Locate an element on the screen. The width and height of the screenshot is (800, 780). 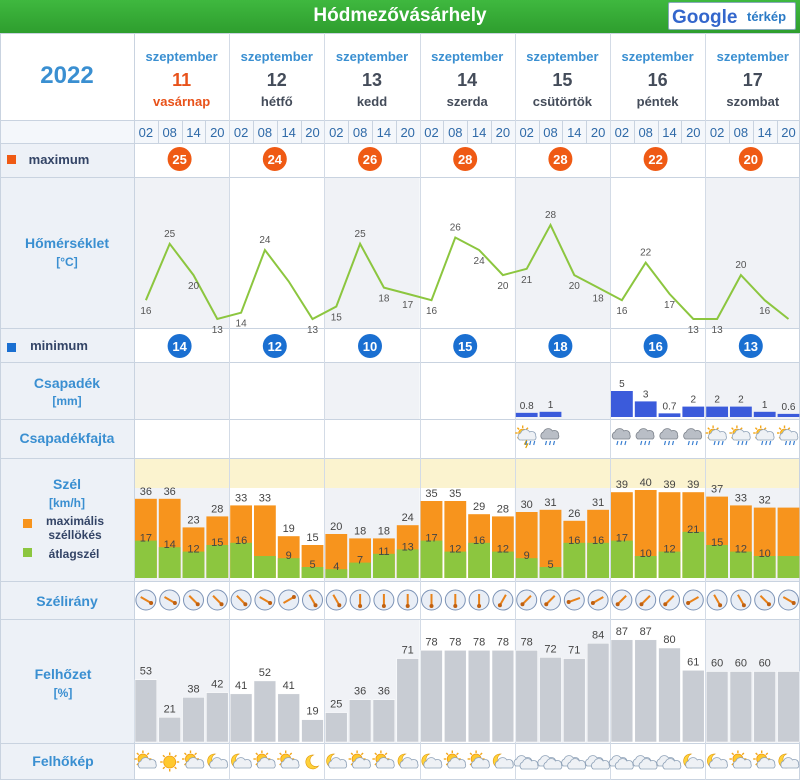
precipitation-series: 0.8 1 5 3 0.7 2 2 2 1 0.6 is located at coordinates (657, 398).